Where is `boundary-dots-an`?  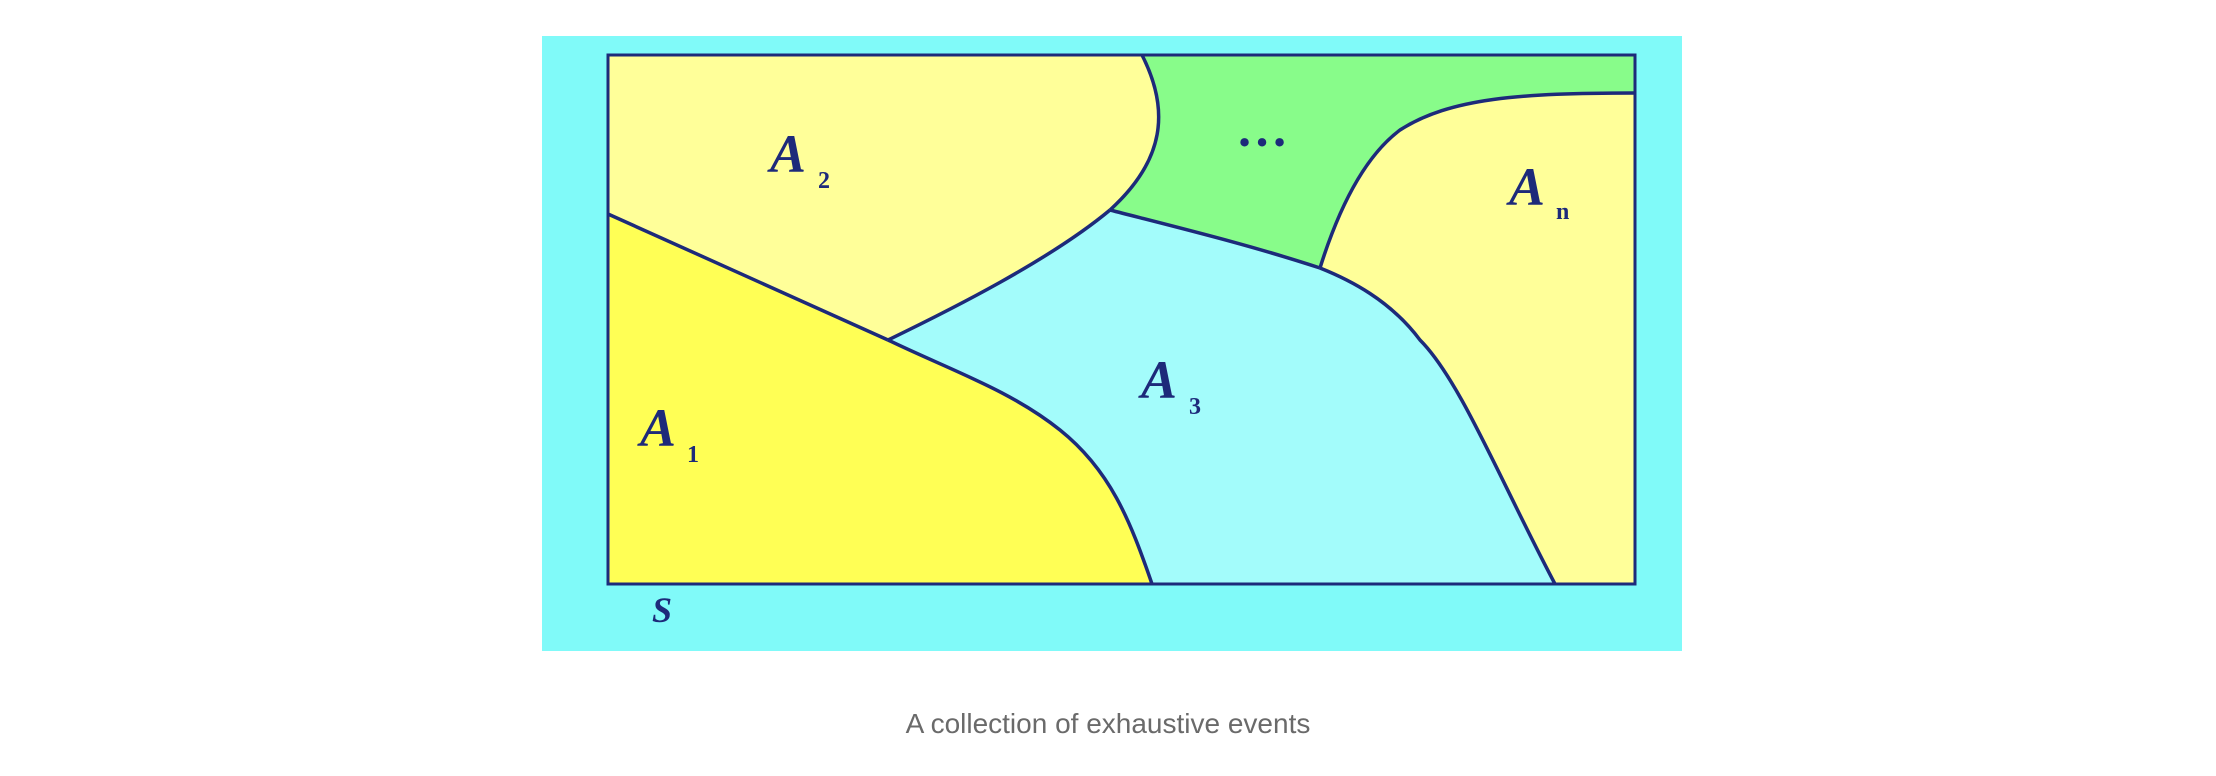
boundary-dots-an is located at coordinates (1477, 180).